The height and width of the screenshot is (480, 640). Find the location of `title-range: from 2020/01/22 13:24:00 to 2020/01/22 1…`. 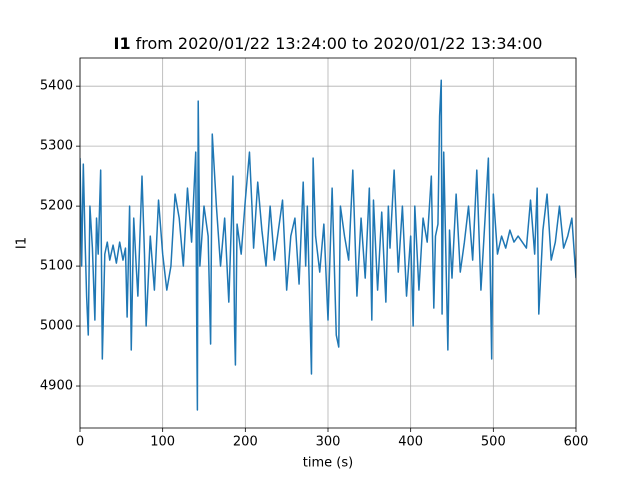

title-range: from 2020/01/22 13:24:00 to 2020/01/22 1… is located at coordinates (339, 43).